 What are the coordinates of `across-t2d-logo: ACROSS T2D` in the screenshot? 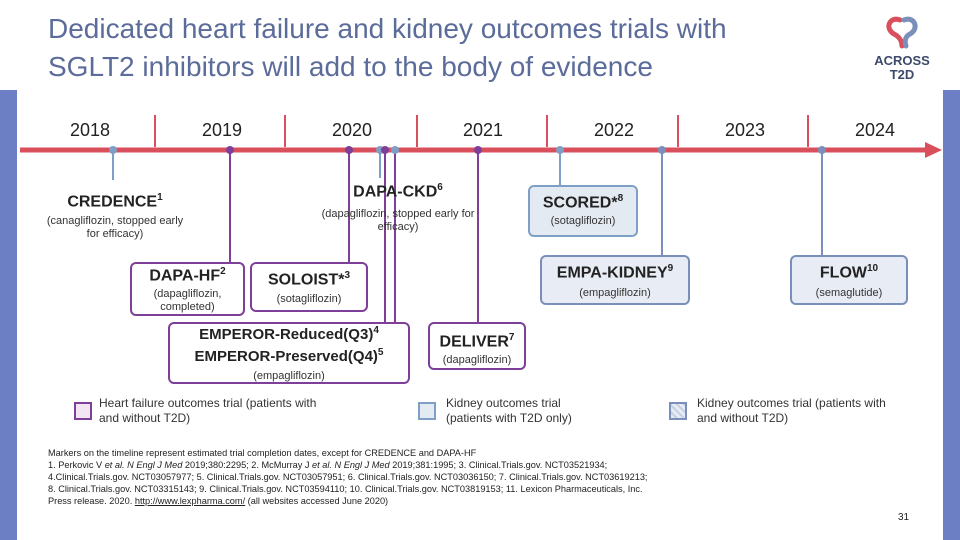 It's located at (902, 49).